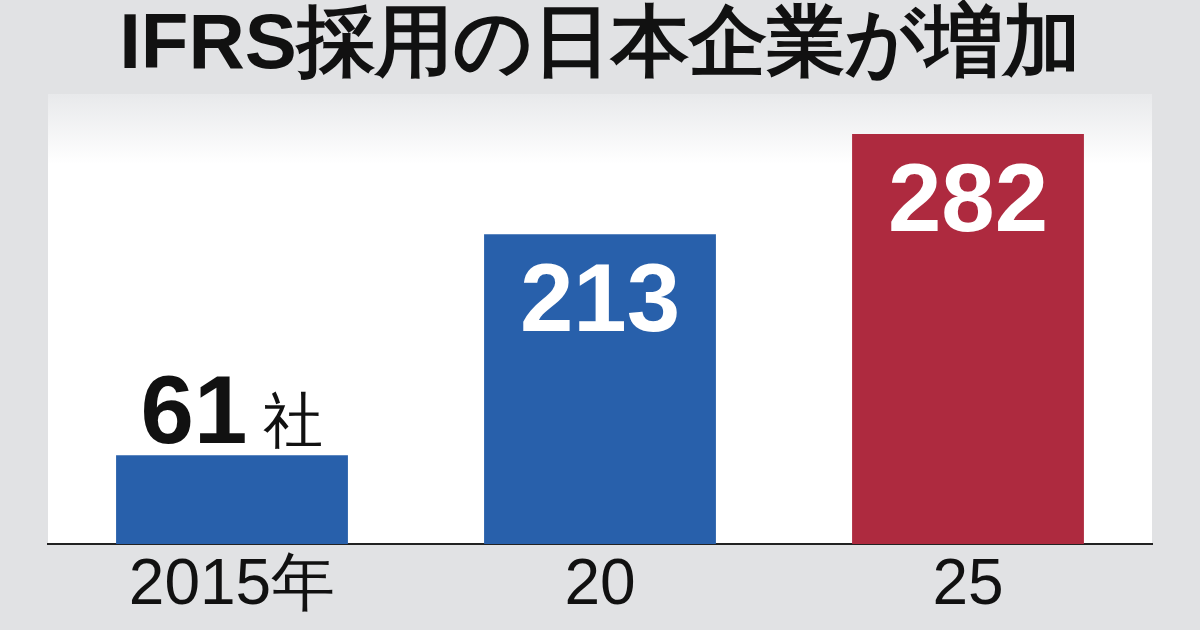 This screenshot has height=630, width=1200. I want to click on x-tick-label: 2015年, so click(232, 581).